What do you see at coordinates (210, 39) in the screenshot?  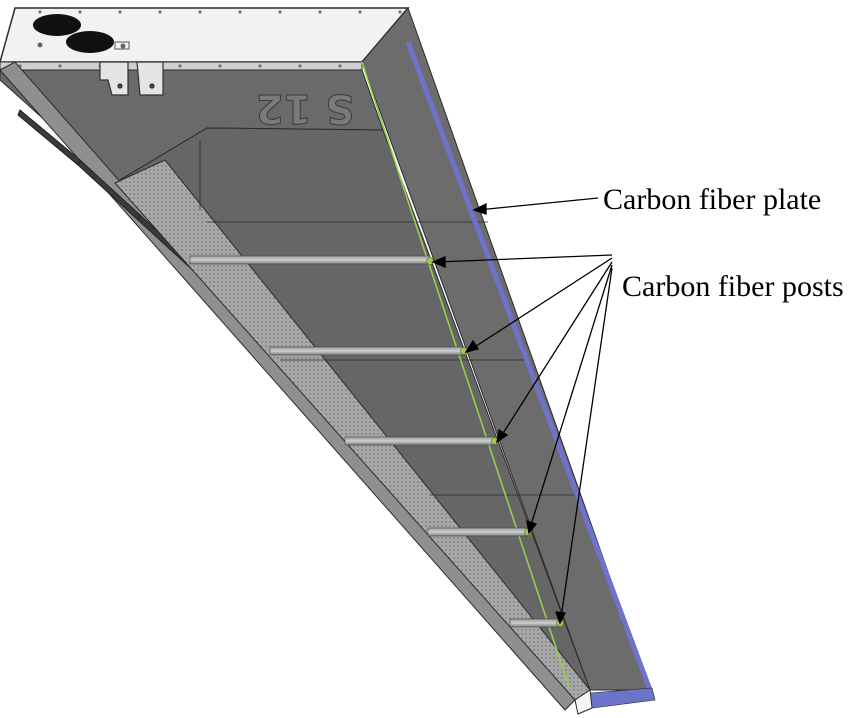 I see `lid-rivets` at bounding box center [210, 39].